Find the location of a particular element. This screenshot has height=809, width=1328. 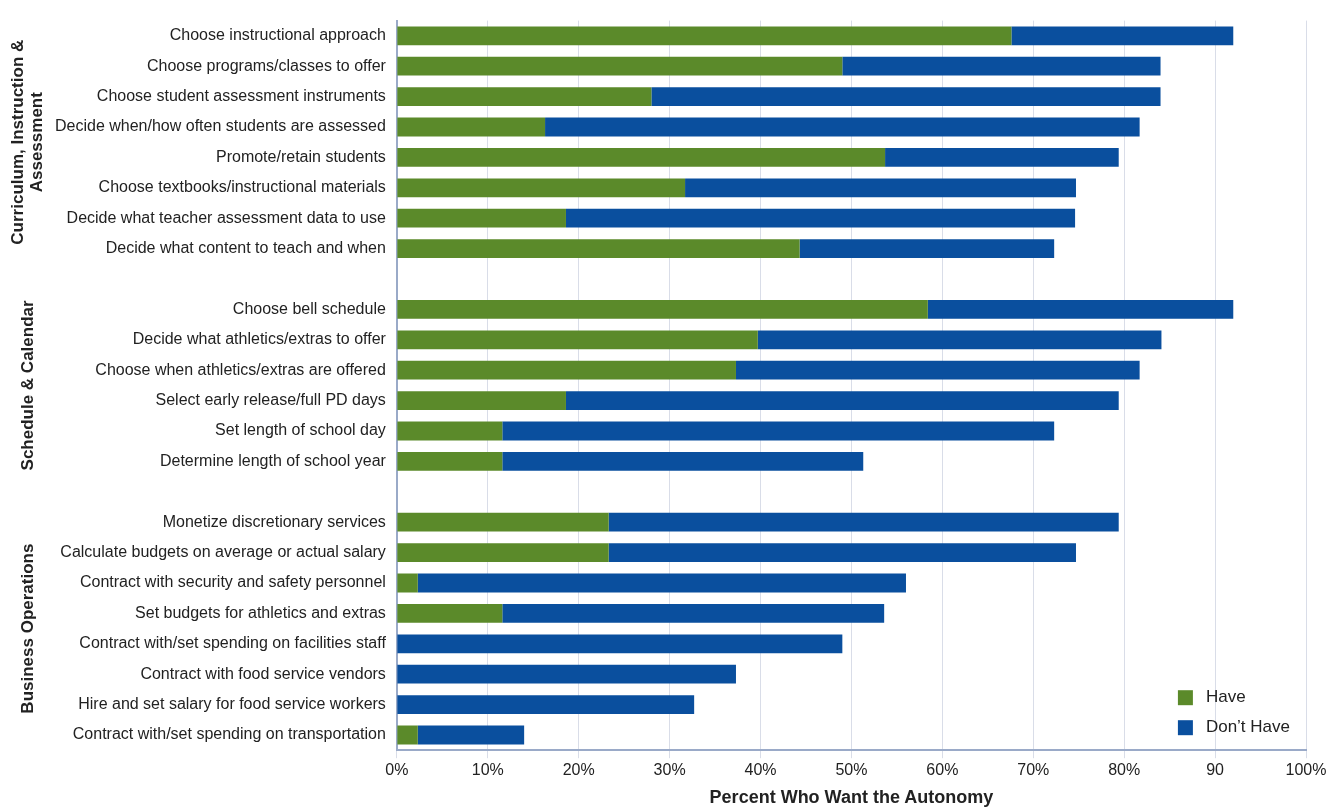

y-tick-label: Promote/retain students is located at coordinates (300, 156).